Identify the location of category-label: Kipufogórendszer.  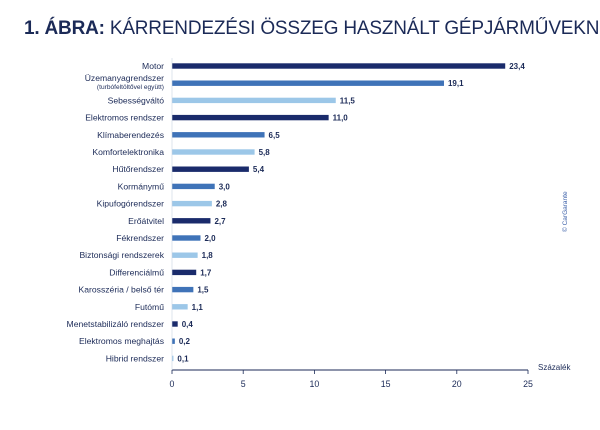
(130, 204).